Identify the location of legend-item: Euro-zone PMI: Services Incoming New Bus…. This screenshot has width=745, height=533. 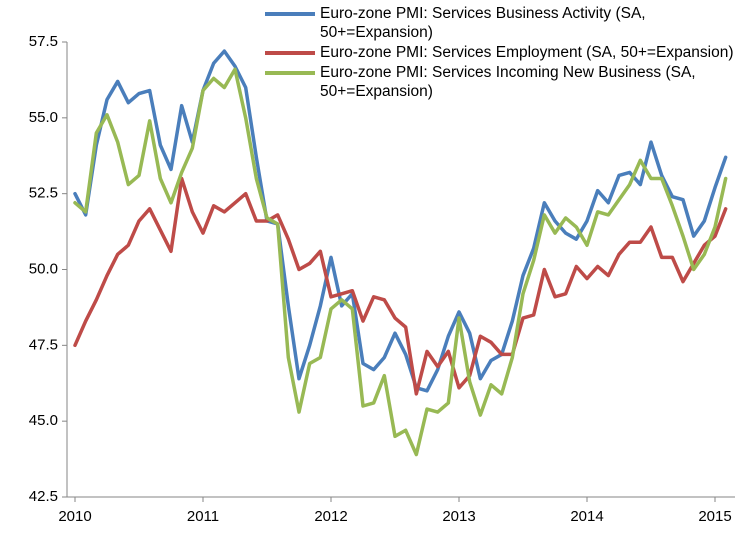
(502, 82).